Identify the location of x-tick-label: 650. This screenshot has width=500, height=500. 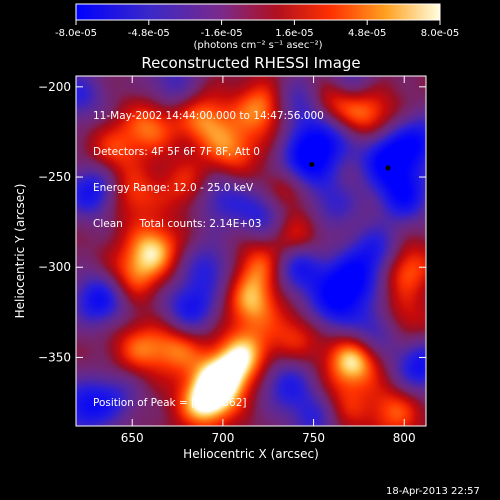
(132, 438).